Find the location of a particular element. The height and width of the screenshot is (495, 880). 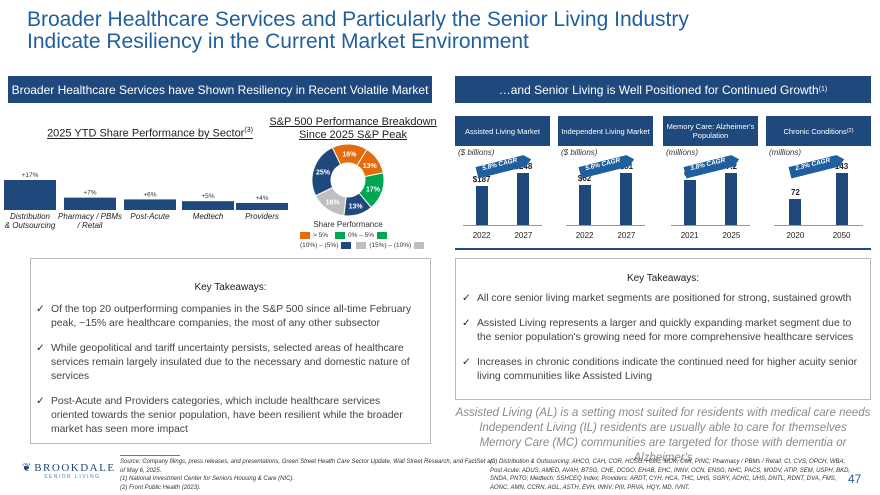

ytd-category-label: & Outsourcing is located at coordinates (30, 225).